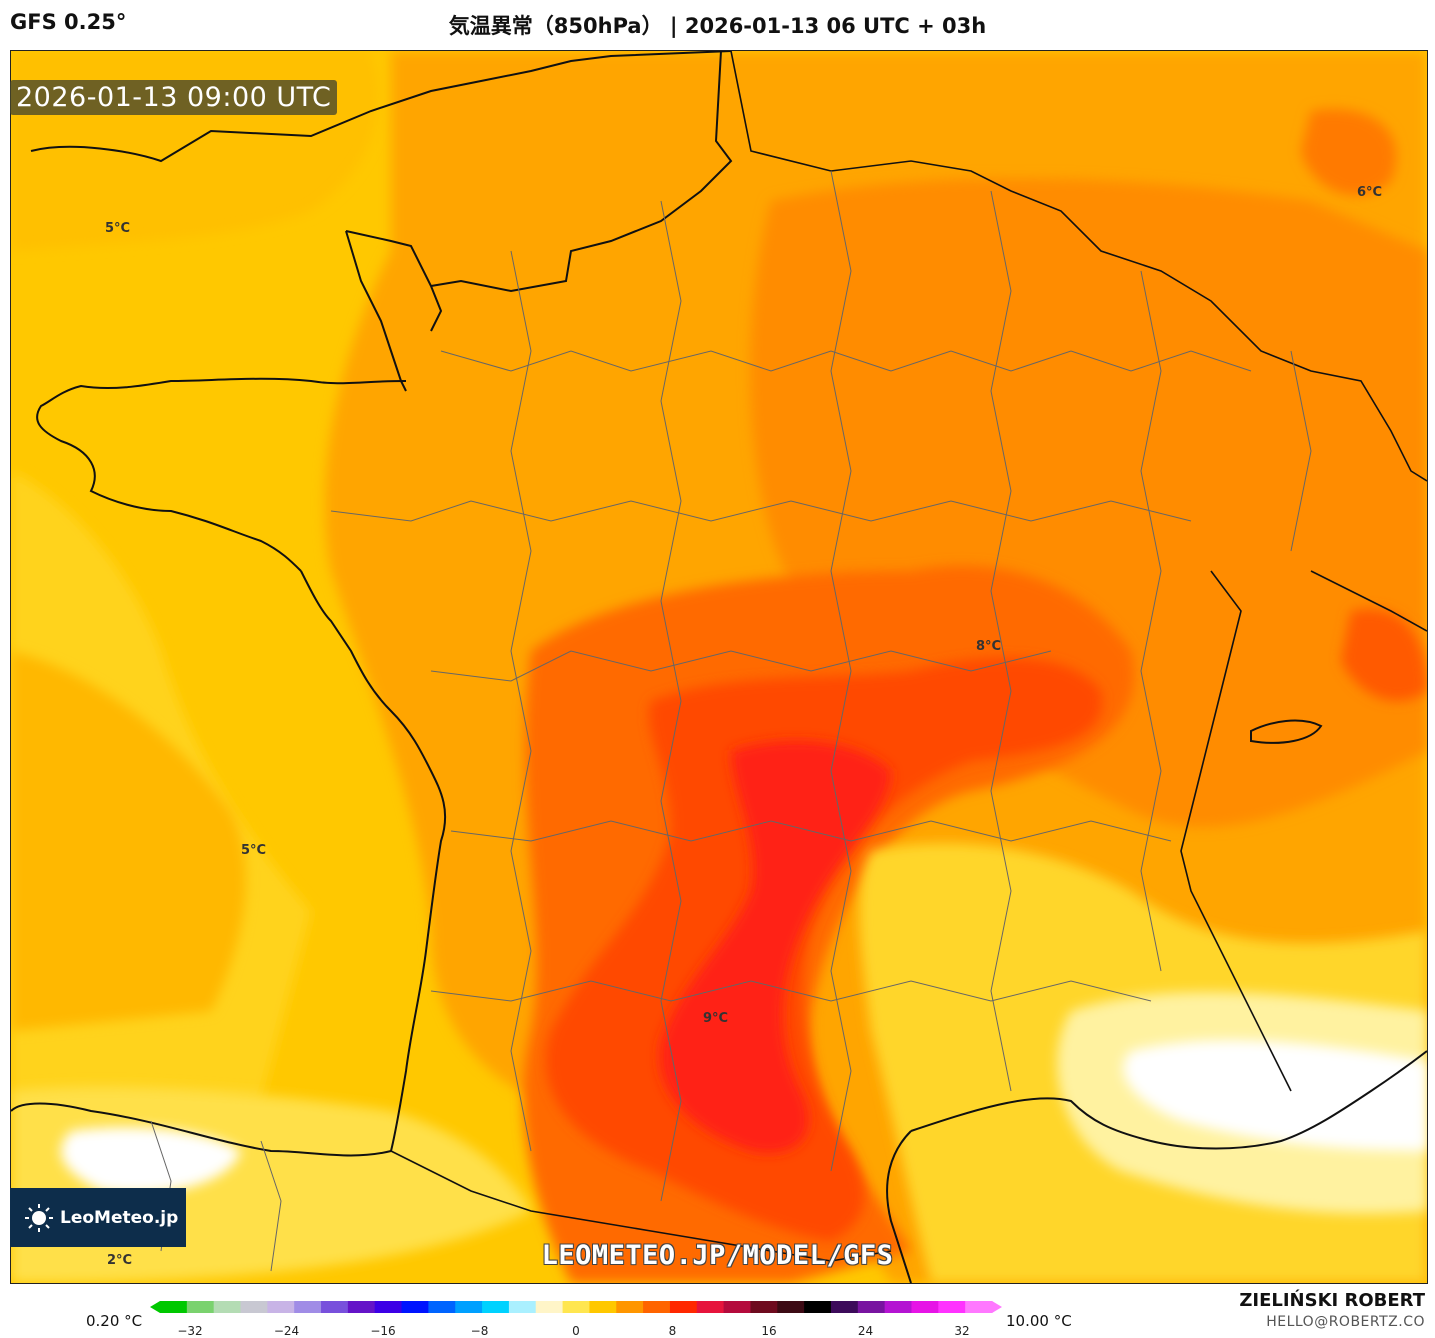 The image size is (1435, 1338). What do you see at coordinates (865, 1331) in the screenshot?
I see `legend-tick-label: 24` at bounding box center [865, 1331].